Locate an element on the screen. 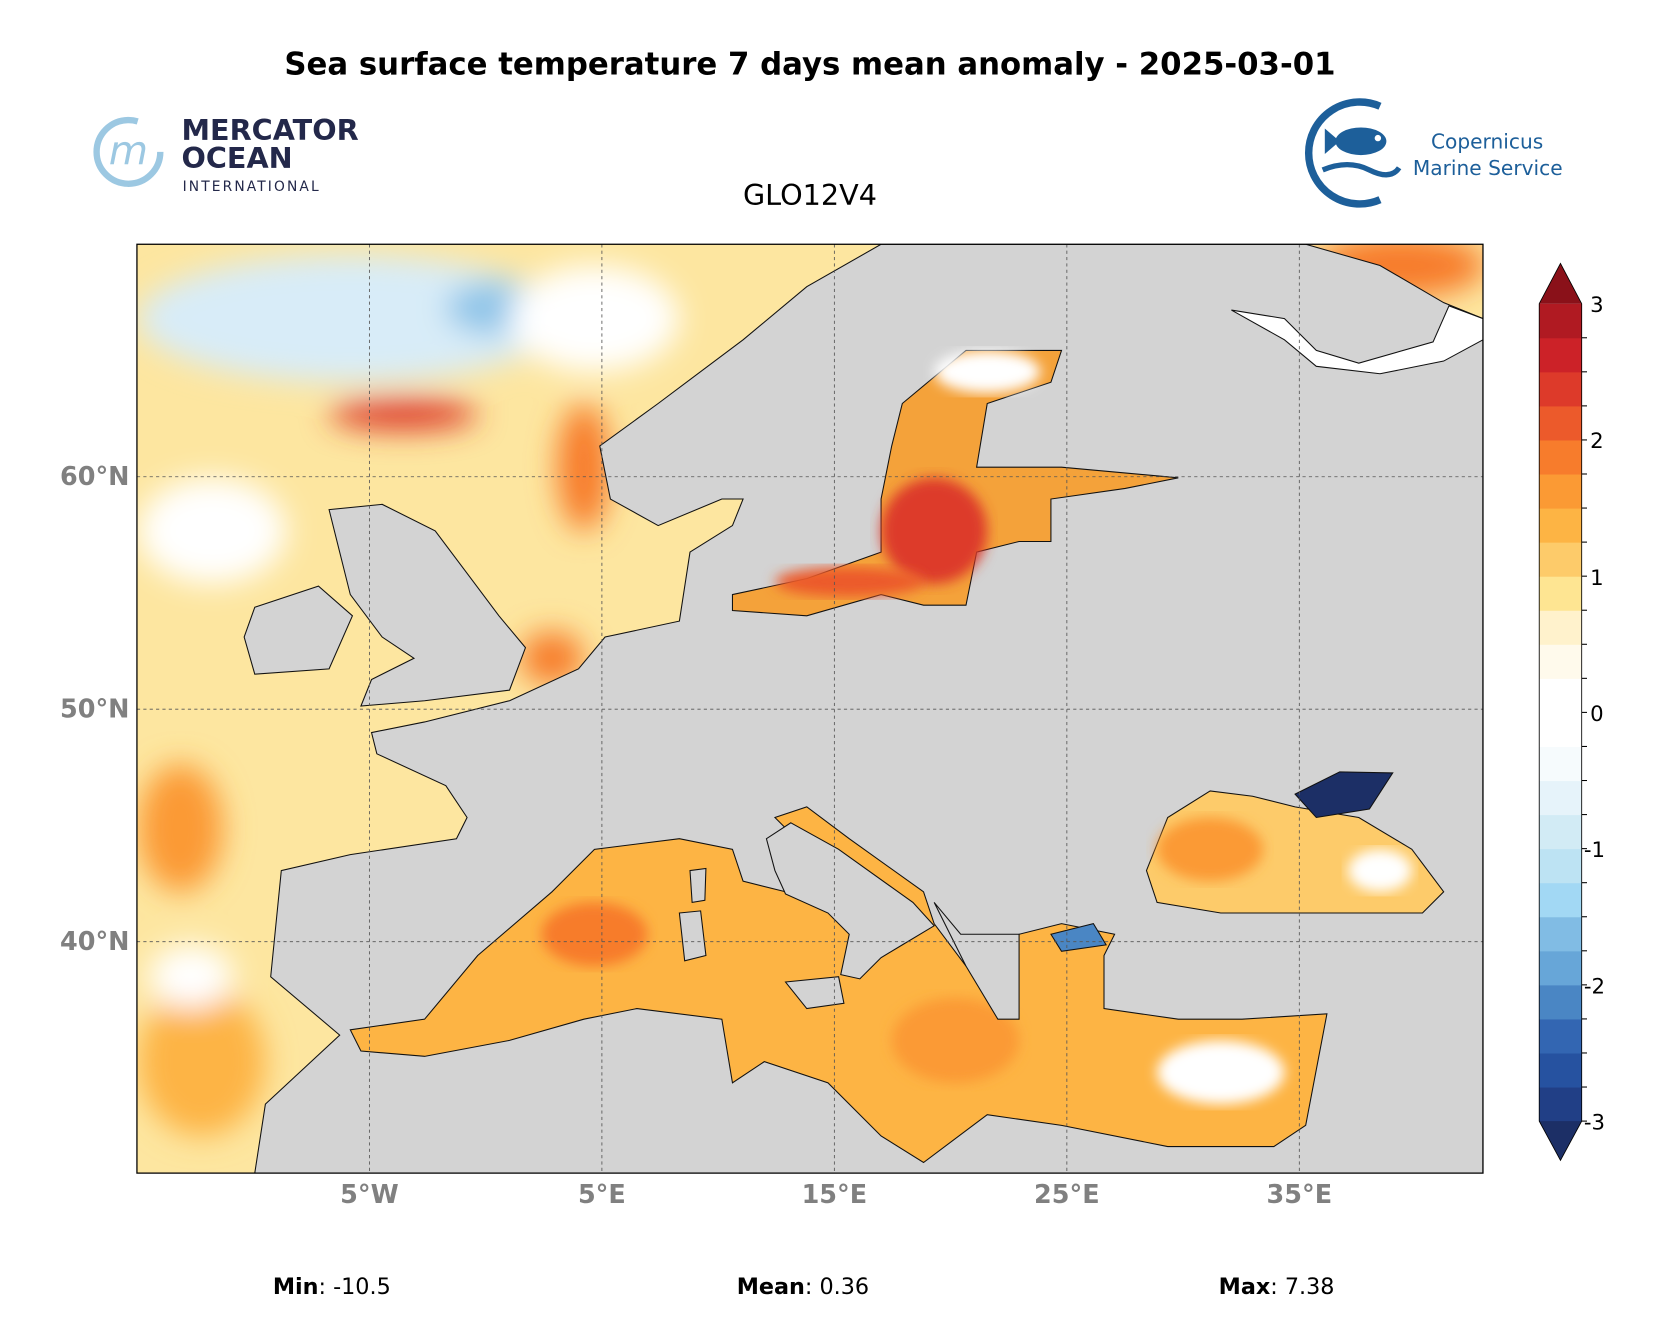 The width and height of the screenshot is (1656, 1342). mercator-ocean-logo: m MERCATOR OCEAN INTERNATIONAL is located at coordinates (226, 154).